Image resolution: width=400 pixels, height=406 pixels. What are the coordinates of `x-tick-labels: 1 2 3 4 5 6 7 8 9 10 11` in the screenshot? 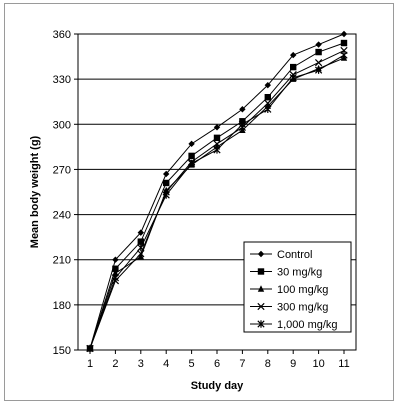 It's located at (218, 364).